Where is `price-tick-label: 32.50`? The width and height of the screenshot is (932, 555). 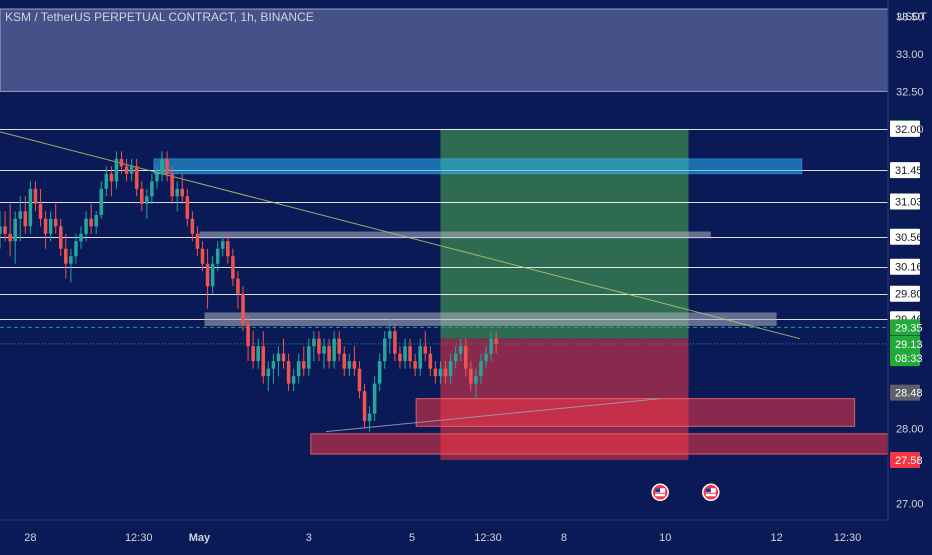
price-tick-label: 32.50 is located at coordinates (910, 92).